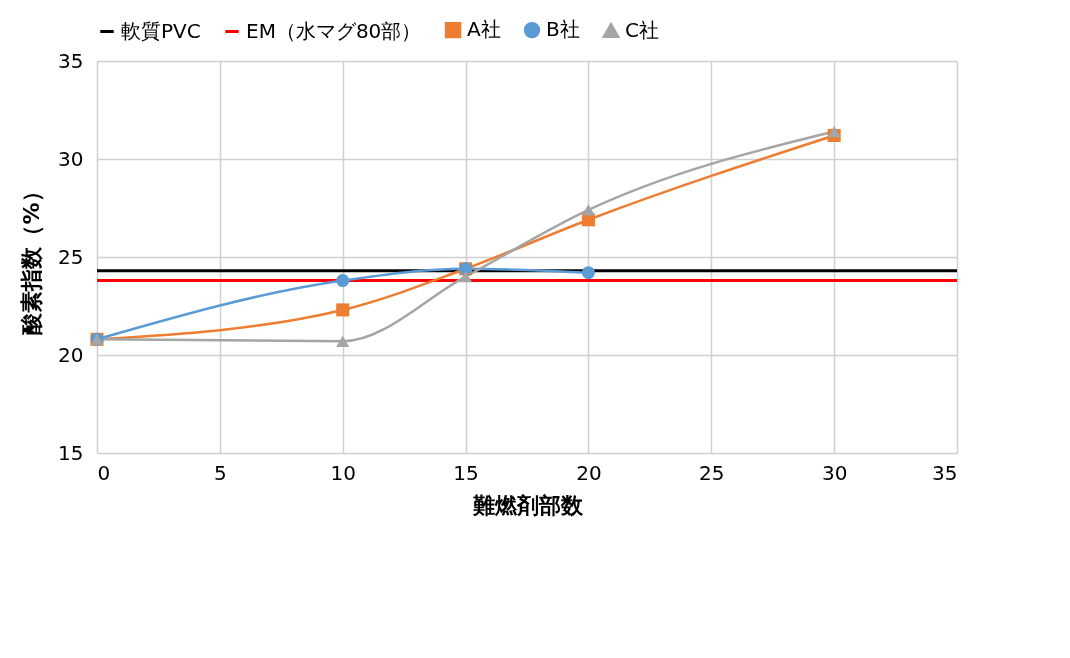  I want to click on x-axis-title: 難燃剤部数, so click(527, 505).